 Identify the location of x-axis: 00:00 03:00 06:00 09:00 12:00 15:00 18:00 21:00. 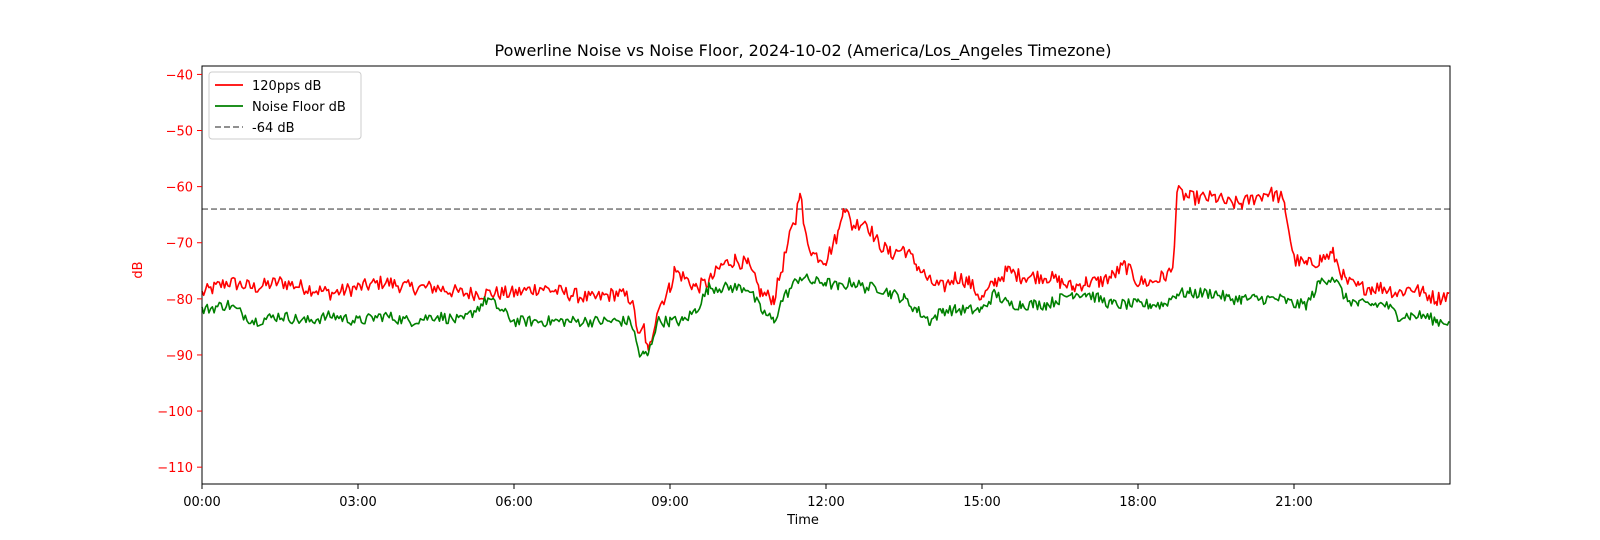
(748, 497).